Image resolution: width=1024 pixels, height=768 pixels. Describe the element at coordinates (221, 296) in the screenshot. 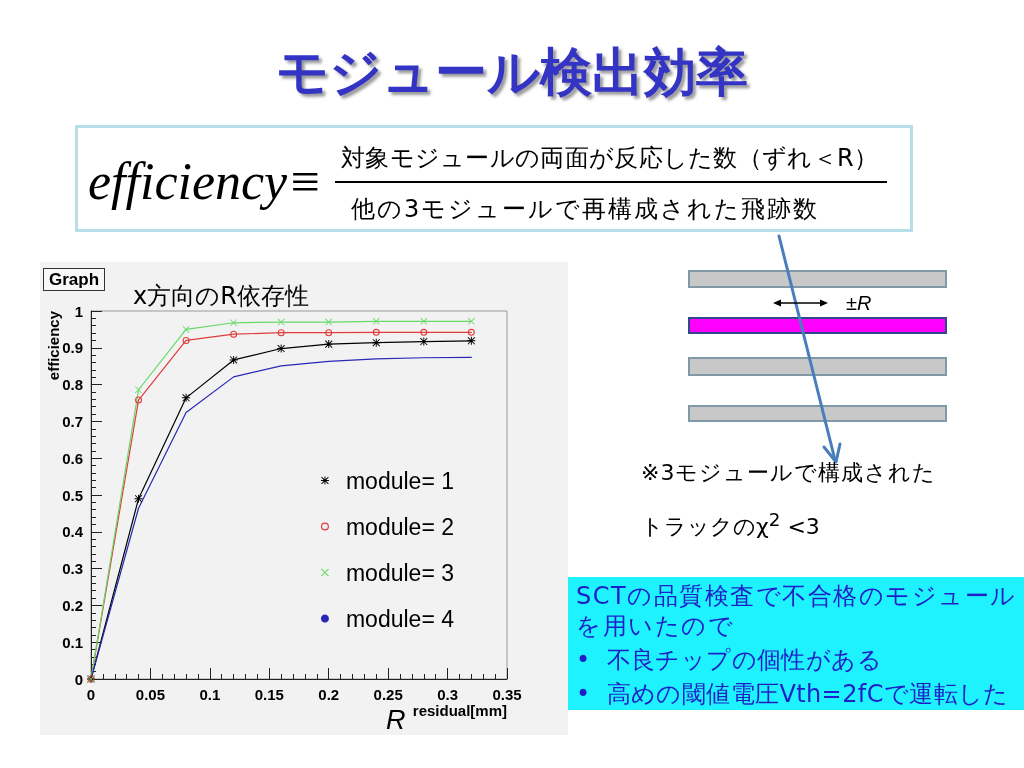

I see `chart-subtitle: x方向のR依存性` at that location.